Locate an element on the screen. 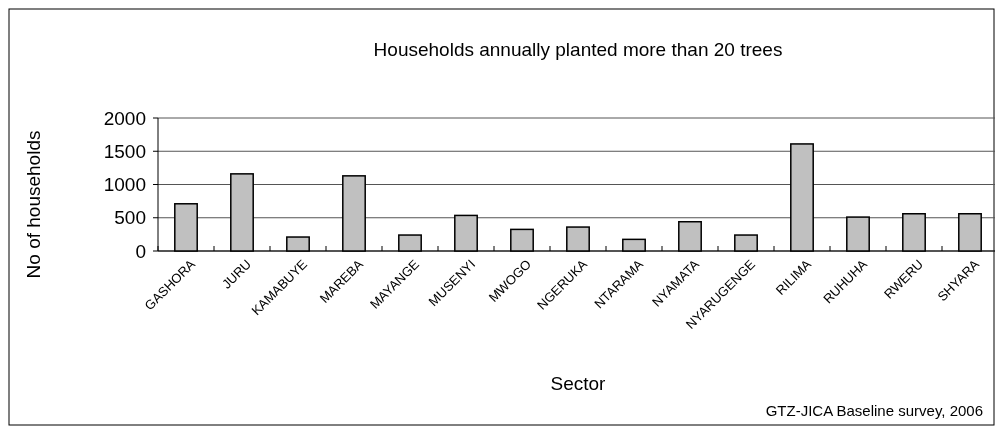 This screenshot has width=1003, height=434. chart-title: Households annually planted more than 20 trees is located at coordinates (578, 49).